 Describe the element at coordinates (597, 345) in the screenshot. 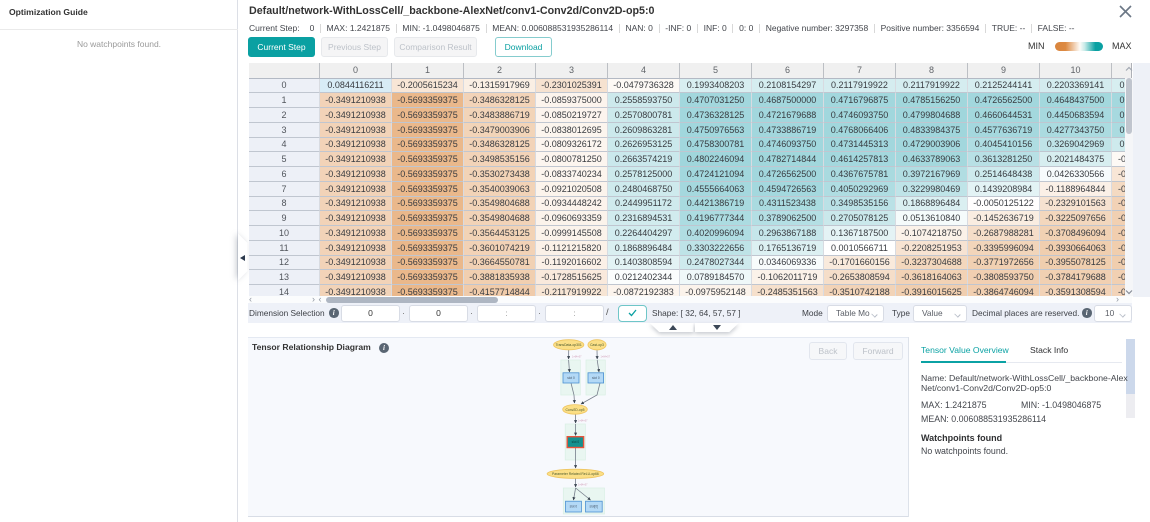

I see `svg-text: Cast-op3` at that location.